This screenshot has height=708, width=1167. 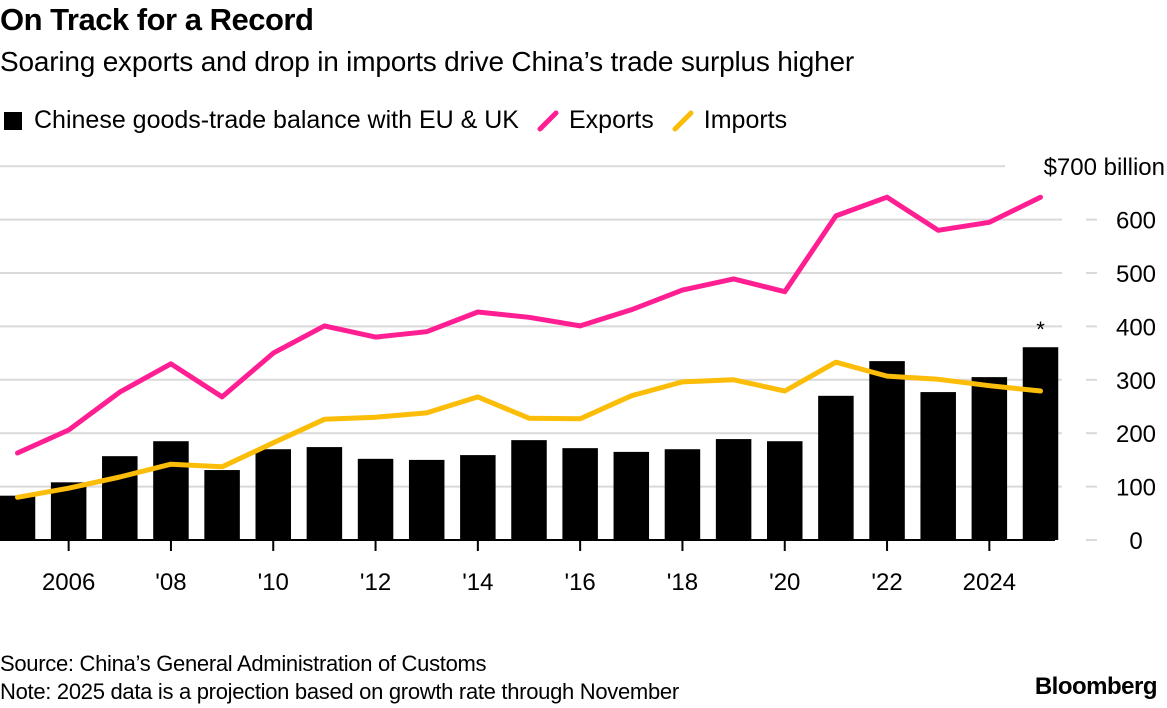 What do you see at coordinates (580, 582) in the screenshot?
I see `x-tick-label: '16` at bounding box center [580, 582].